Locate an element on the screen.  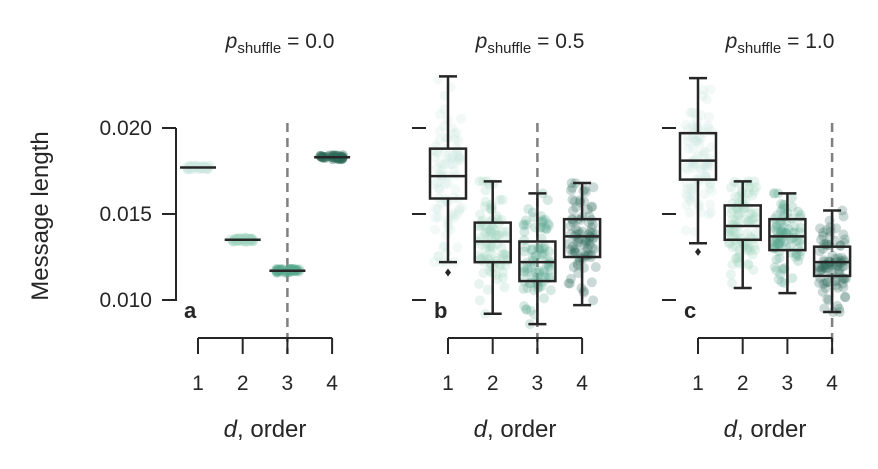
title-value: = 0.0 is located at coordinates (307, 41).